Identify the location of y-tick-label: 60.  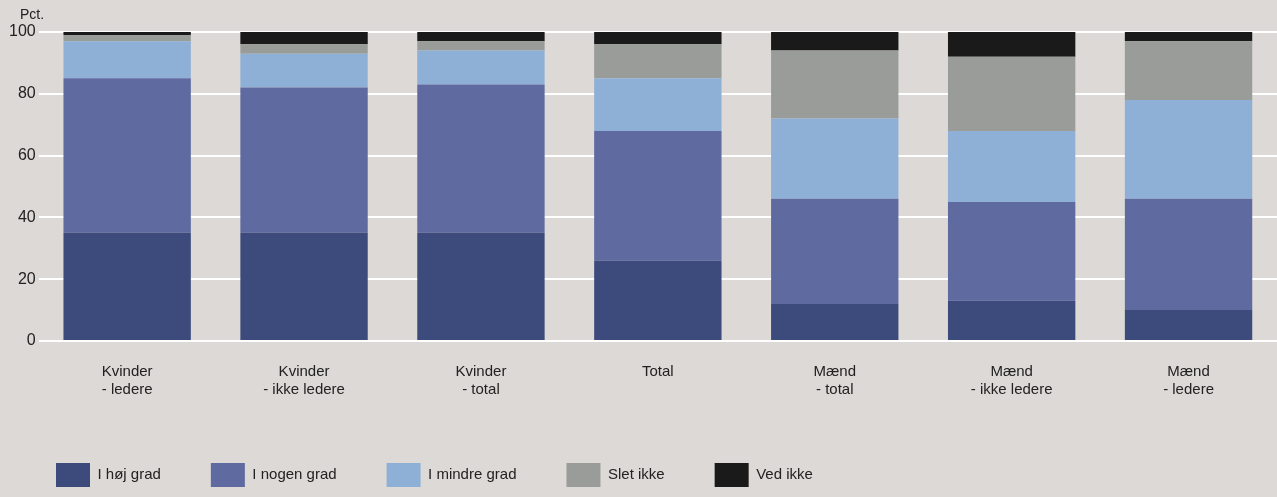
(26, 155).